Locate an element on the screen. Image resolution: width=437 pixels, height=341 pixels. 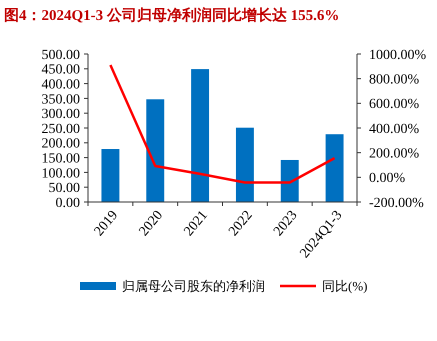
y-tick-label: 450.00 is located at coordinates (61, 70).